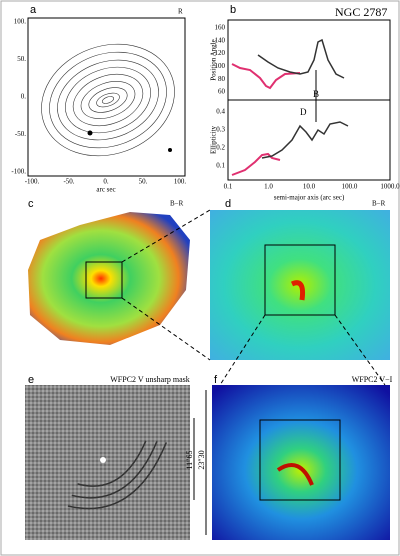 The height and width of the screenshot is (556, 400). I want to click on ell-curve-black, so click(305, 140).